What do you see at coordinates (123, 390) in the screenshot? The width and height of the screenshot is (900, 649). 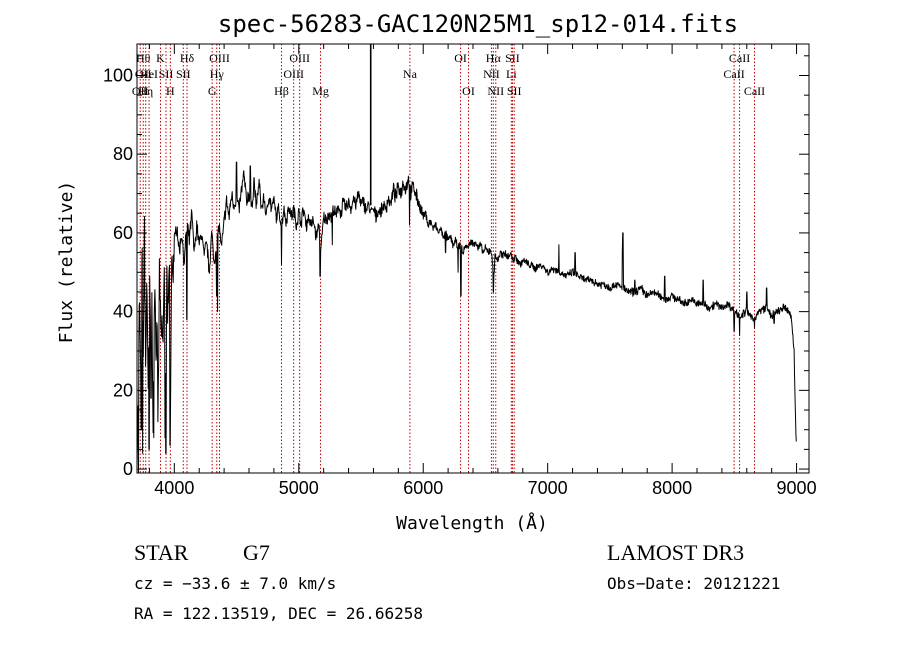 I see `y-tick-label: 20` at bounding box center [123, 390].